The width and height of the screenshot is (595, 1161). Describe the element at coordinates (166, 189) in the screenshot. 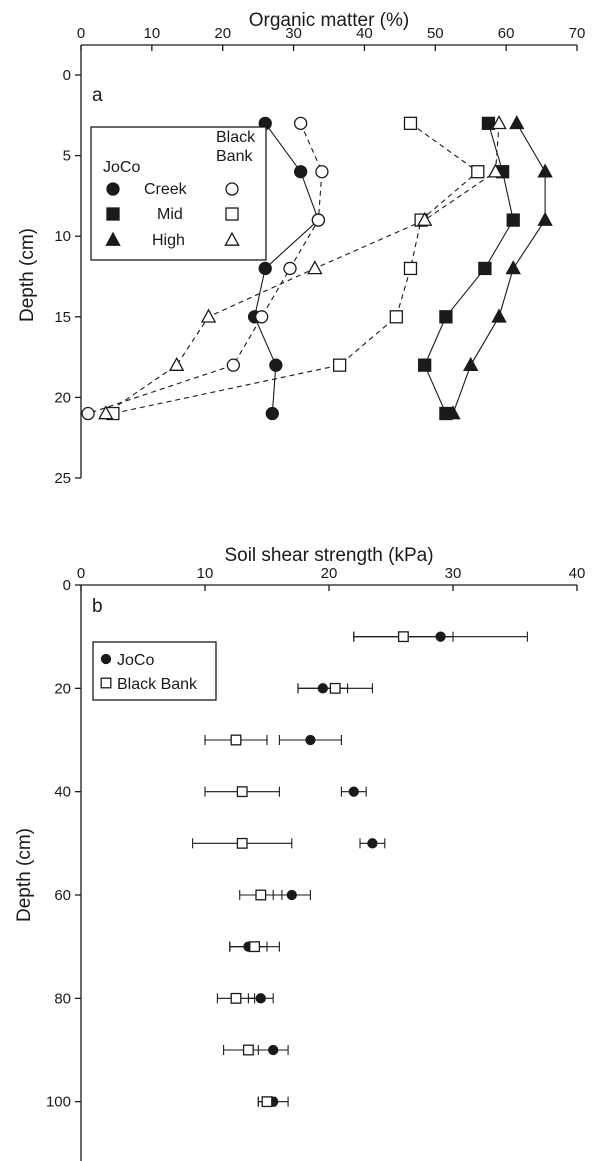

I see `legend-label-creek: Creek` at that location.